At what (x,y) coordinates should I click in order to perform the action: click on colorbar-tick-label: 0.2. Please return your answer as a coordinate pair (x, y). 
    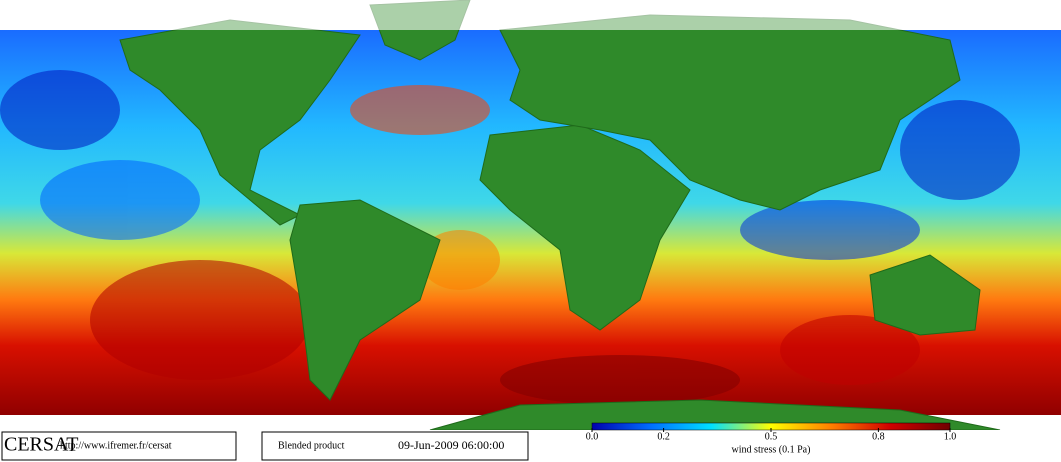
    Looking at the image, I should click on (663, 436).